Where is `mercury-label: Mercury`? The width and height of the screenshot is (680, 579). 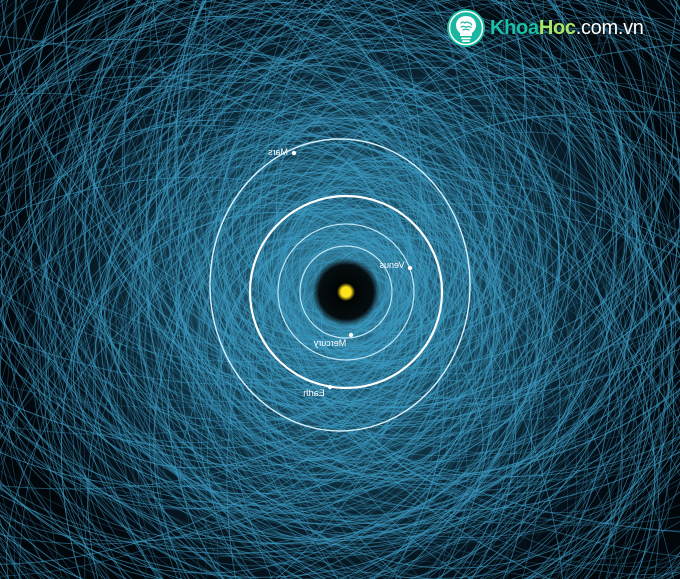 mercury-label: Mercury is located at coordinates (329, 343).